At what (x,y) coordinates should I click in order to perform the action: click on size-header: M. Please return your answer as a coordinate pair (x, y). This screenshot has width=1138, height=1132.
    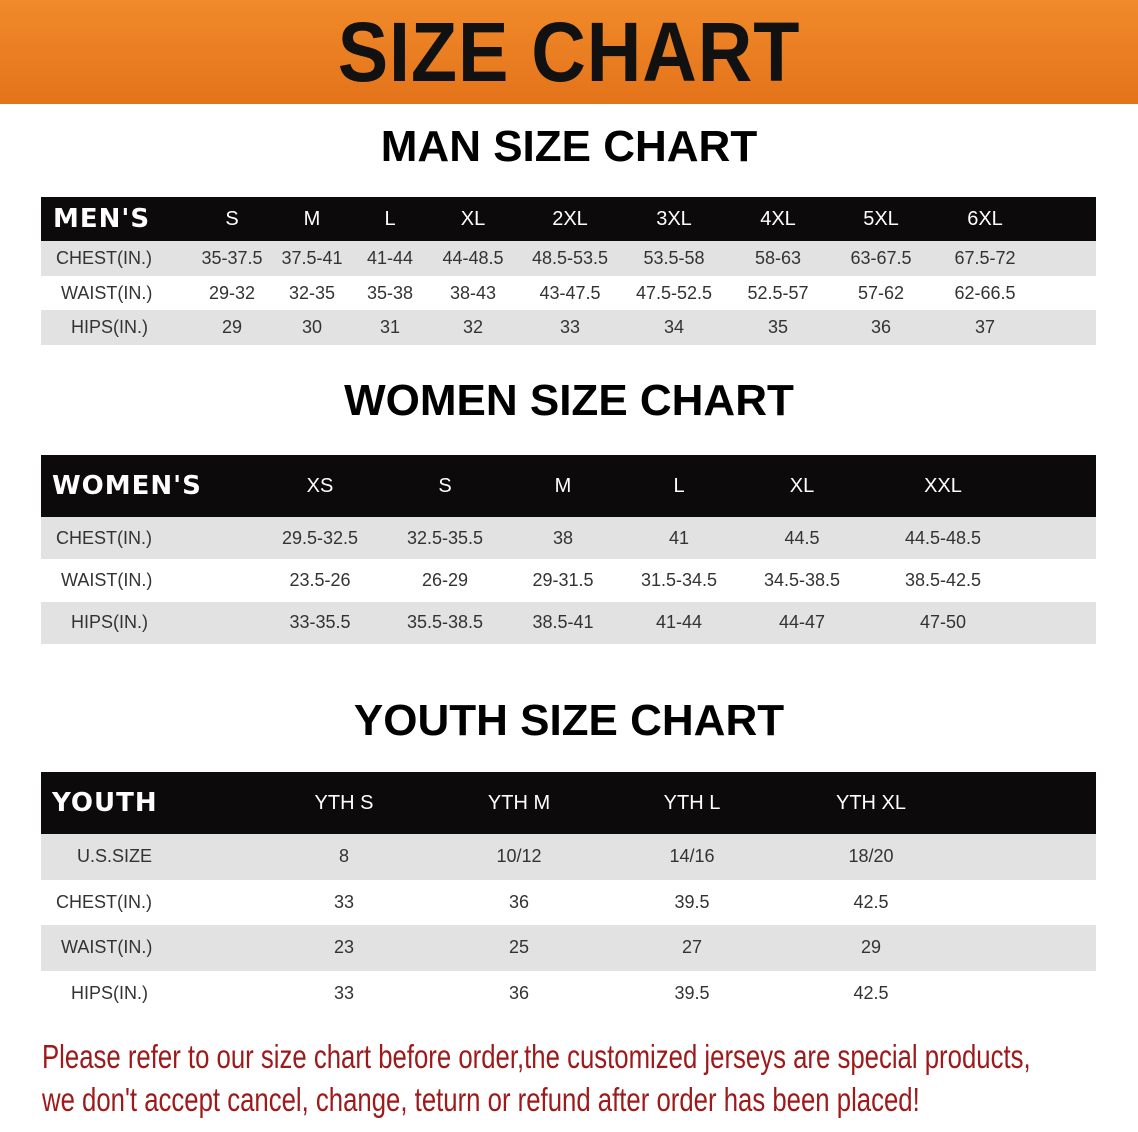
    Looking at the image, I should click on (563, 485).